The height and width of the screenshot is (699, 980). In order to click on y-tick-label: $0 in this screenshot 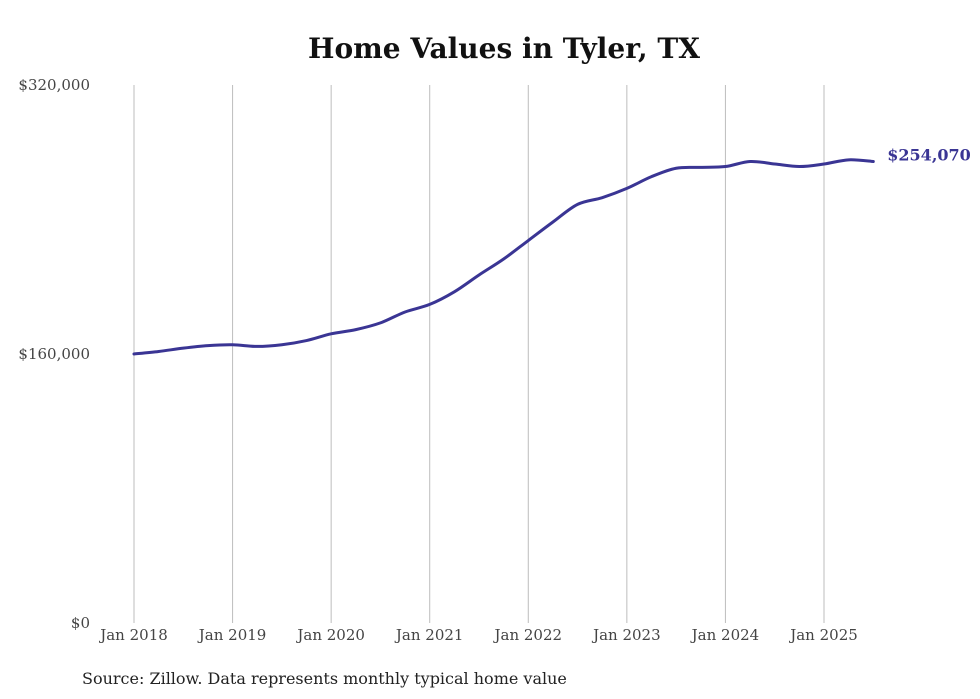, I will do `click(80, 623)`.